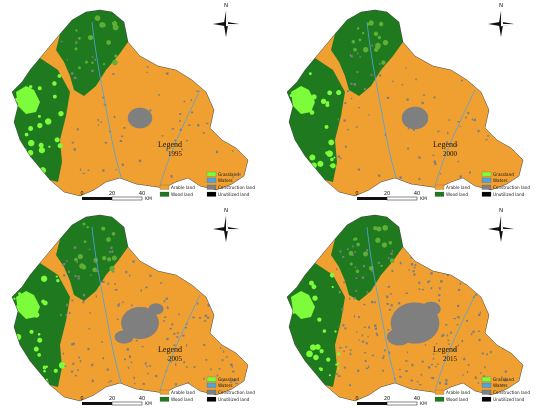  What do you see at coordinates (175, 154) in the screenshot?
I see `year-label: 1995` at bounding box center [175, 154].